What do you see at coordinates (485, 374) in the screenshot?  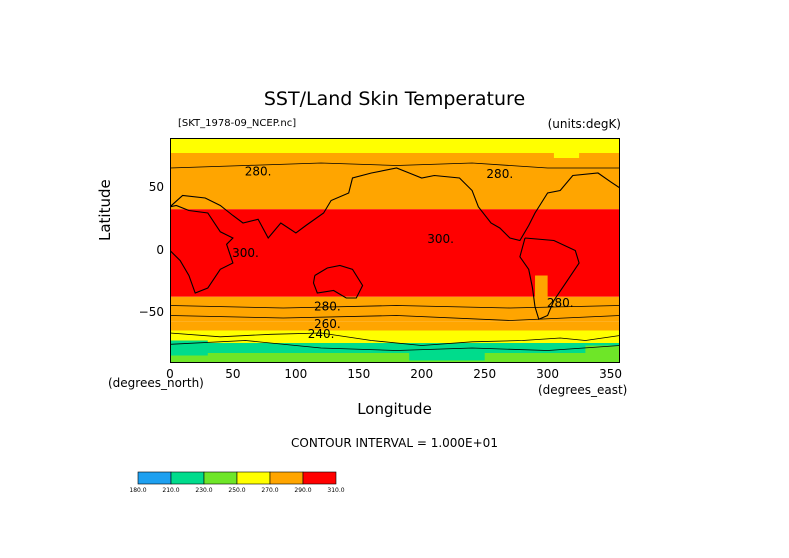 I see `x-tick-label: 250` at bounding box center [485, 374].